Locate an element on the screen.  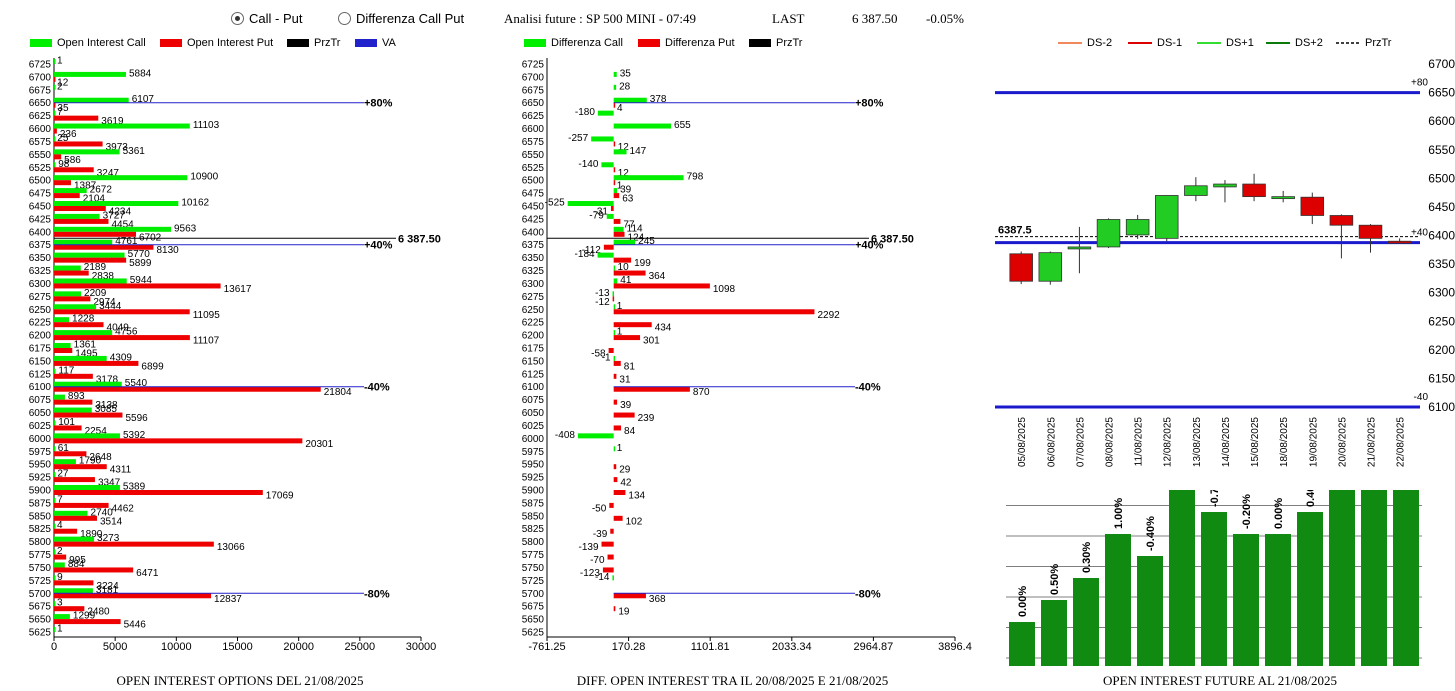
strike-tick-label: 6050 is located at coordinates (533, 413).